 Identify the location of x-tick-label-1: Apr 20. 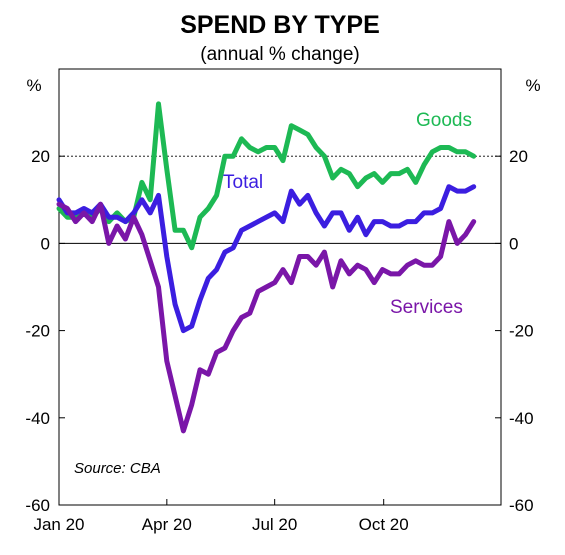
(167, 524).